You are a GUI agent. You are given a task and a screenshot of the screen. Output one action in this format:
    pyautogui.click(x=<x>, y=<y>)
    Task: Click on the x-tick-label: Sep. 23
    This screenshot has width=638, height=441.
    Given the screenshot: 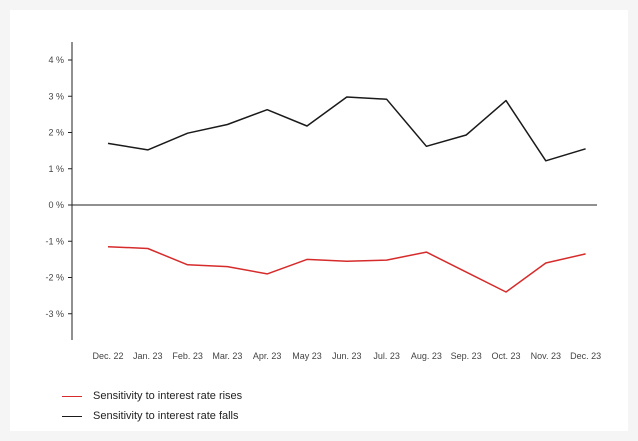 What is the action you would take?
    pyautogui.click(x=466, y=356)
    